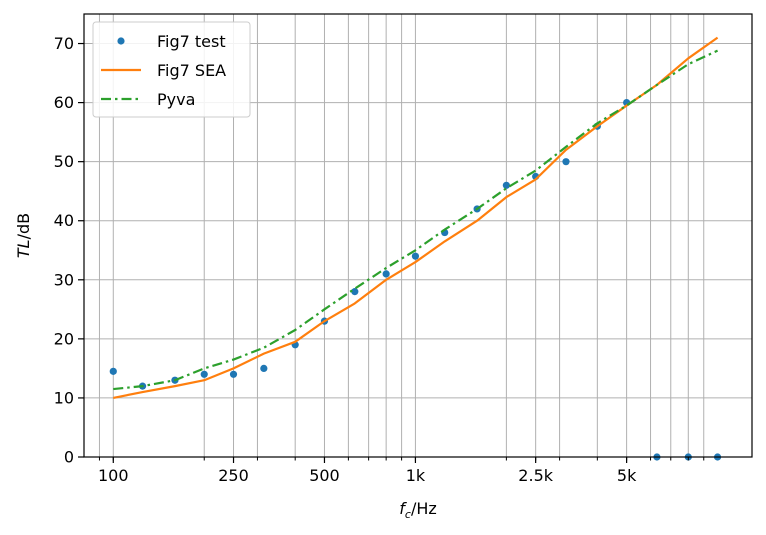  Describe the element at coordinates (191, 70) in the screenshot. I see `legend-label-fig7-sea: Fig7 SEA` at that location.